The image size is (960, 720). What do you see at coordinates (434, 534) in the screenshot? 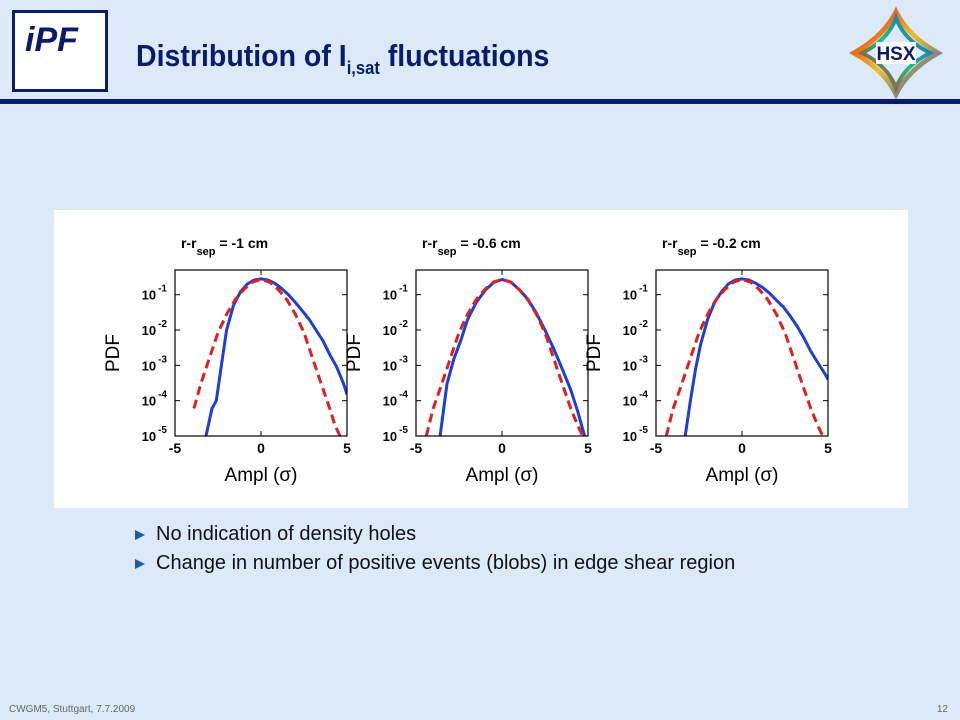
I see `bullet-item: No indication of density holes` at bounding box center [434, 534].